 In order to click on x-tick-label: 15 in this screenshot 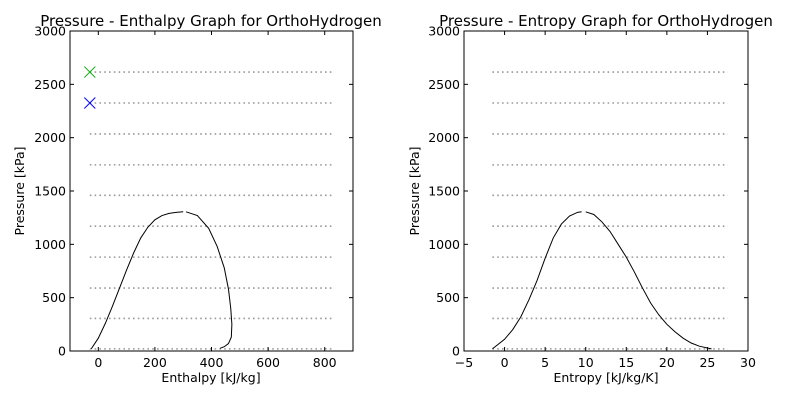, I will do `click(626, 362)`.